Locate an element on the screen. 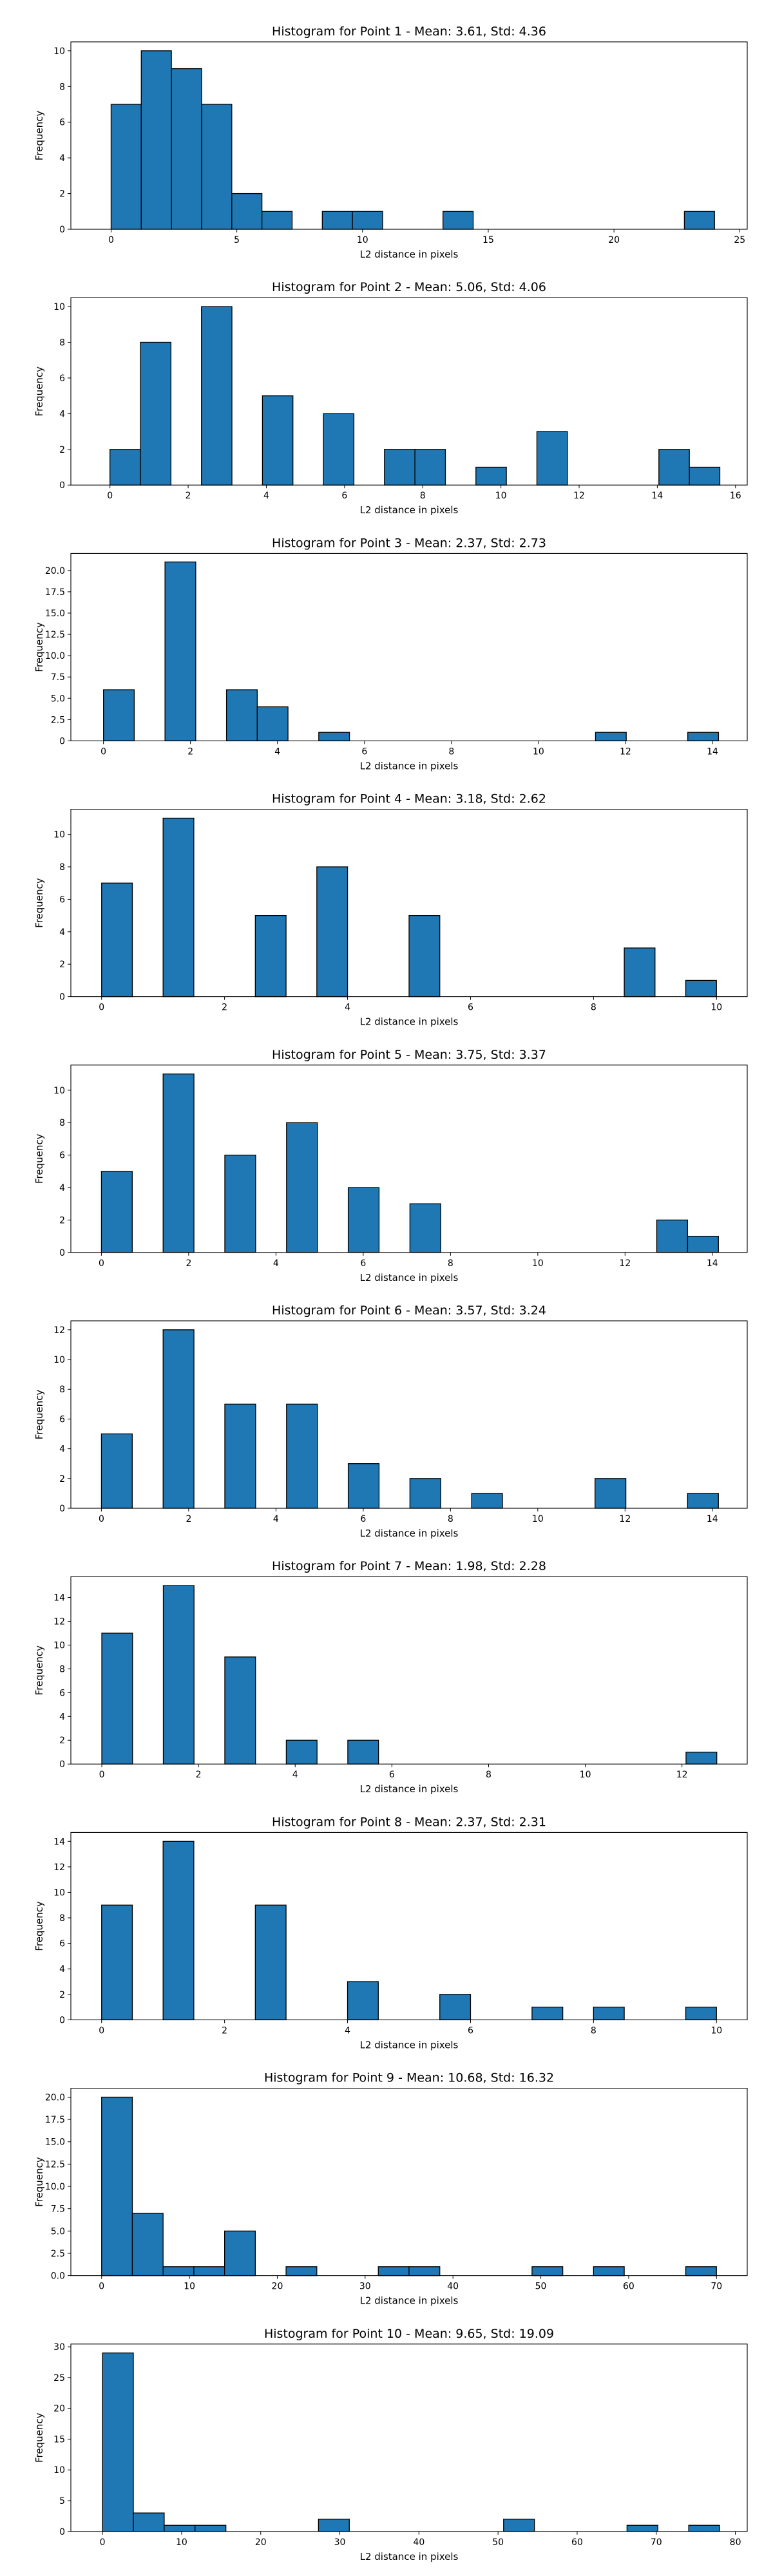 The width and height of the screenshot is (773, 2576). y-tick-label: 2.5 is located at coordinates (58, 2254).